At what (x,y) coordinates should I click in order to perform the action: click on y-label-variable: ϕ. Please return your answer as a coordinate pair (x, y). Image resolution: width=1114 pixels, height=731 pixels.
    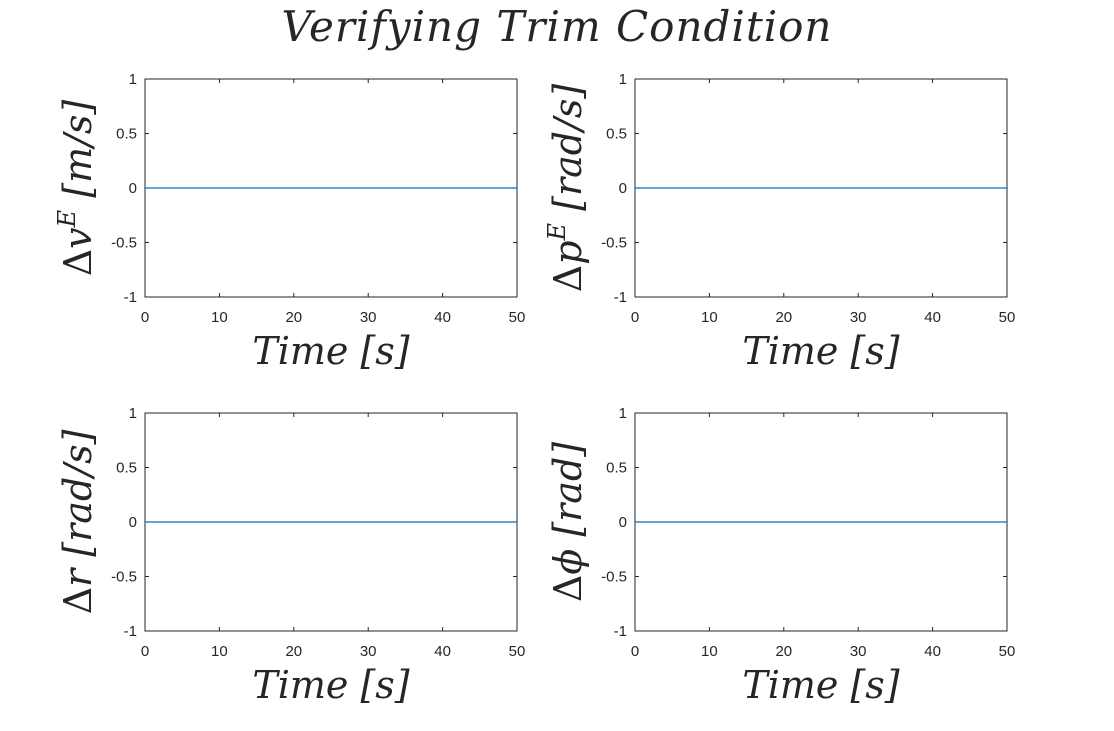
    Looking at the image, I should click on (568, 562).